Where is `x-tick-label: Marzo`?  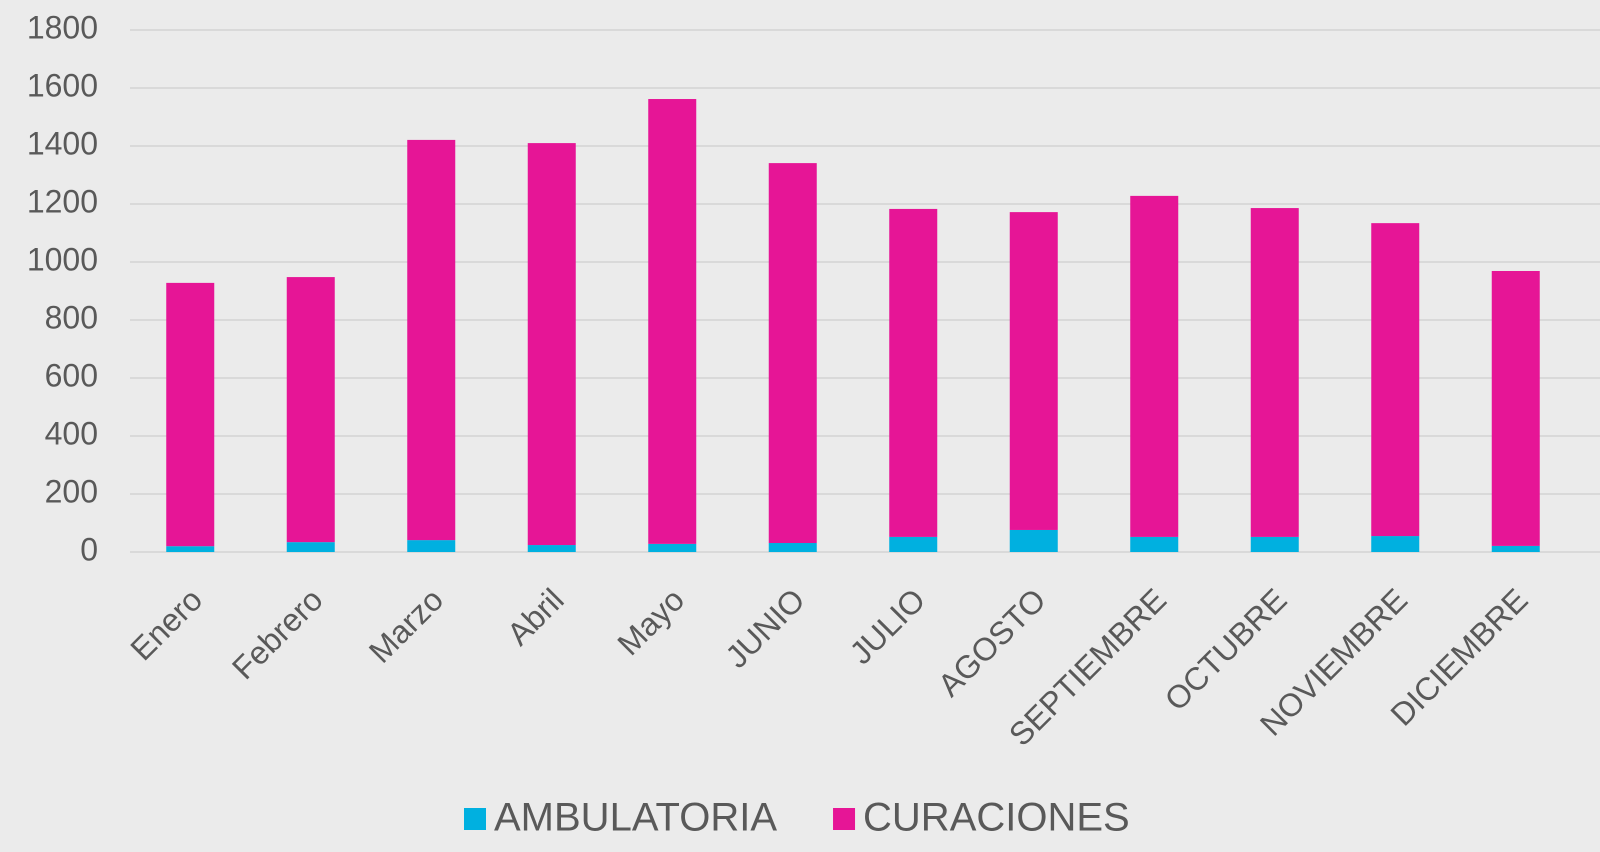 x-tick-label: Marzo is located at coordinates (406, 625).